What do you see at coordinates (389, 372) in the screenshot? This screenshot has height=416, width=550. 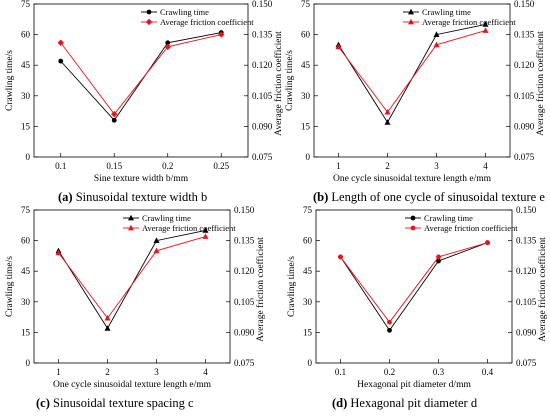 I see `x-tick-label: 0.2` at bounding box center [389, 372].